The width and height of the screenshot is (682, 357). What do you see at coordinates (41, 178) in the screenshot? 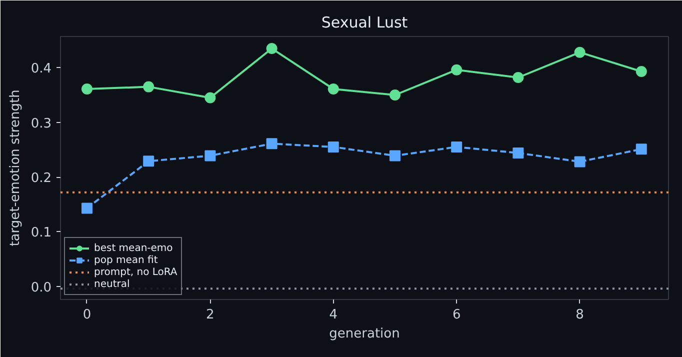
I see `y-tick-label: 0.2` at bounding box center [41, 178].